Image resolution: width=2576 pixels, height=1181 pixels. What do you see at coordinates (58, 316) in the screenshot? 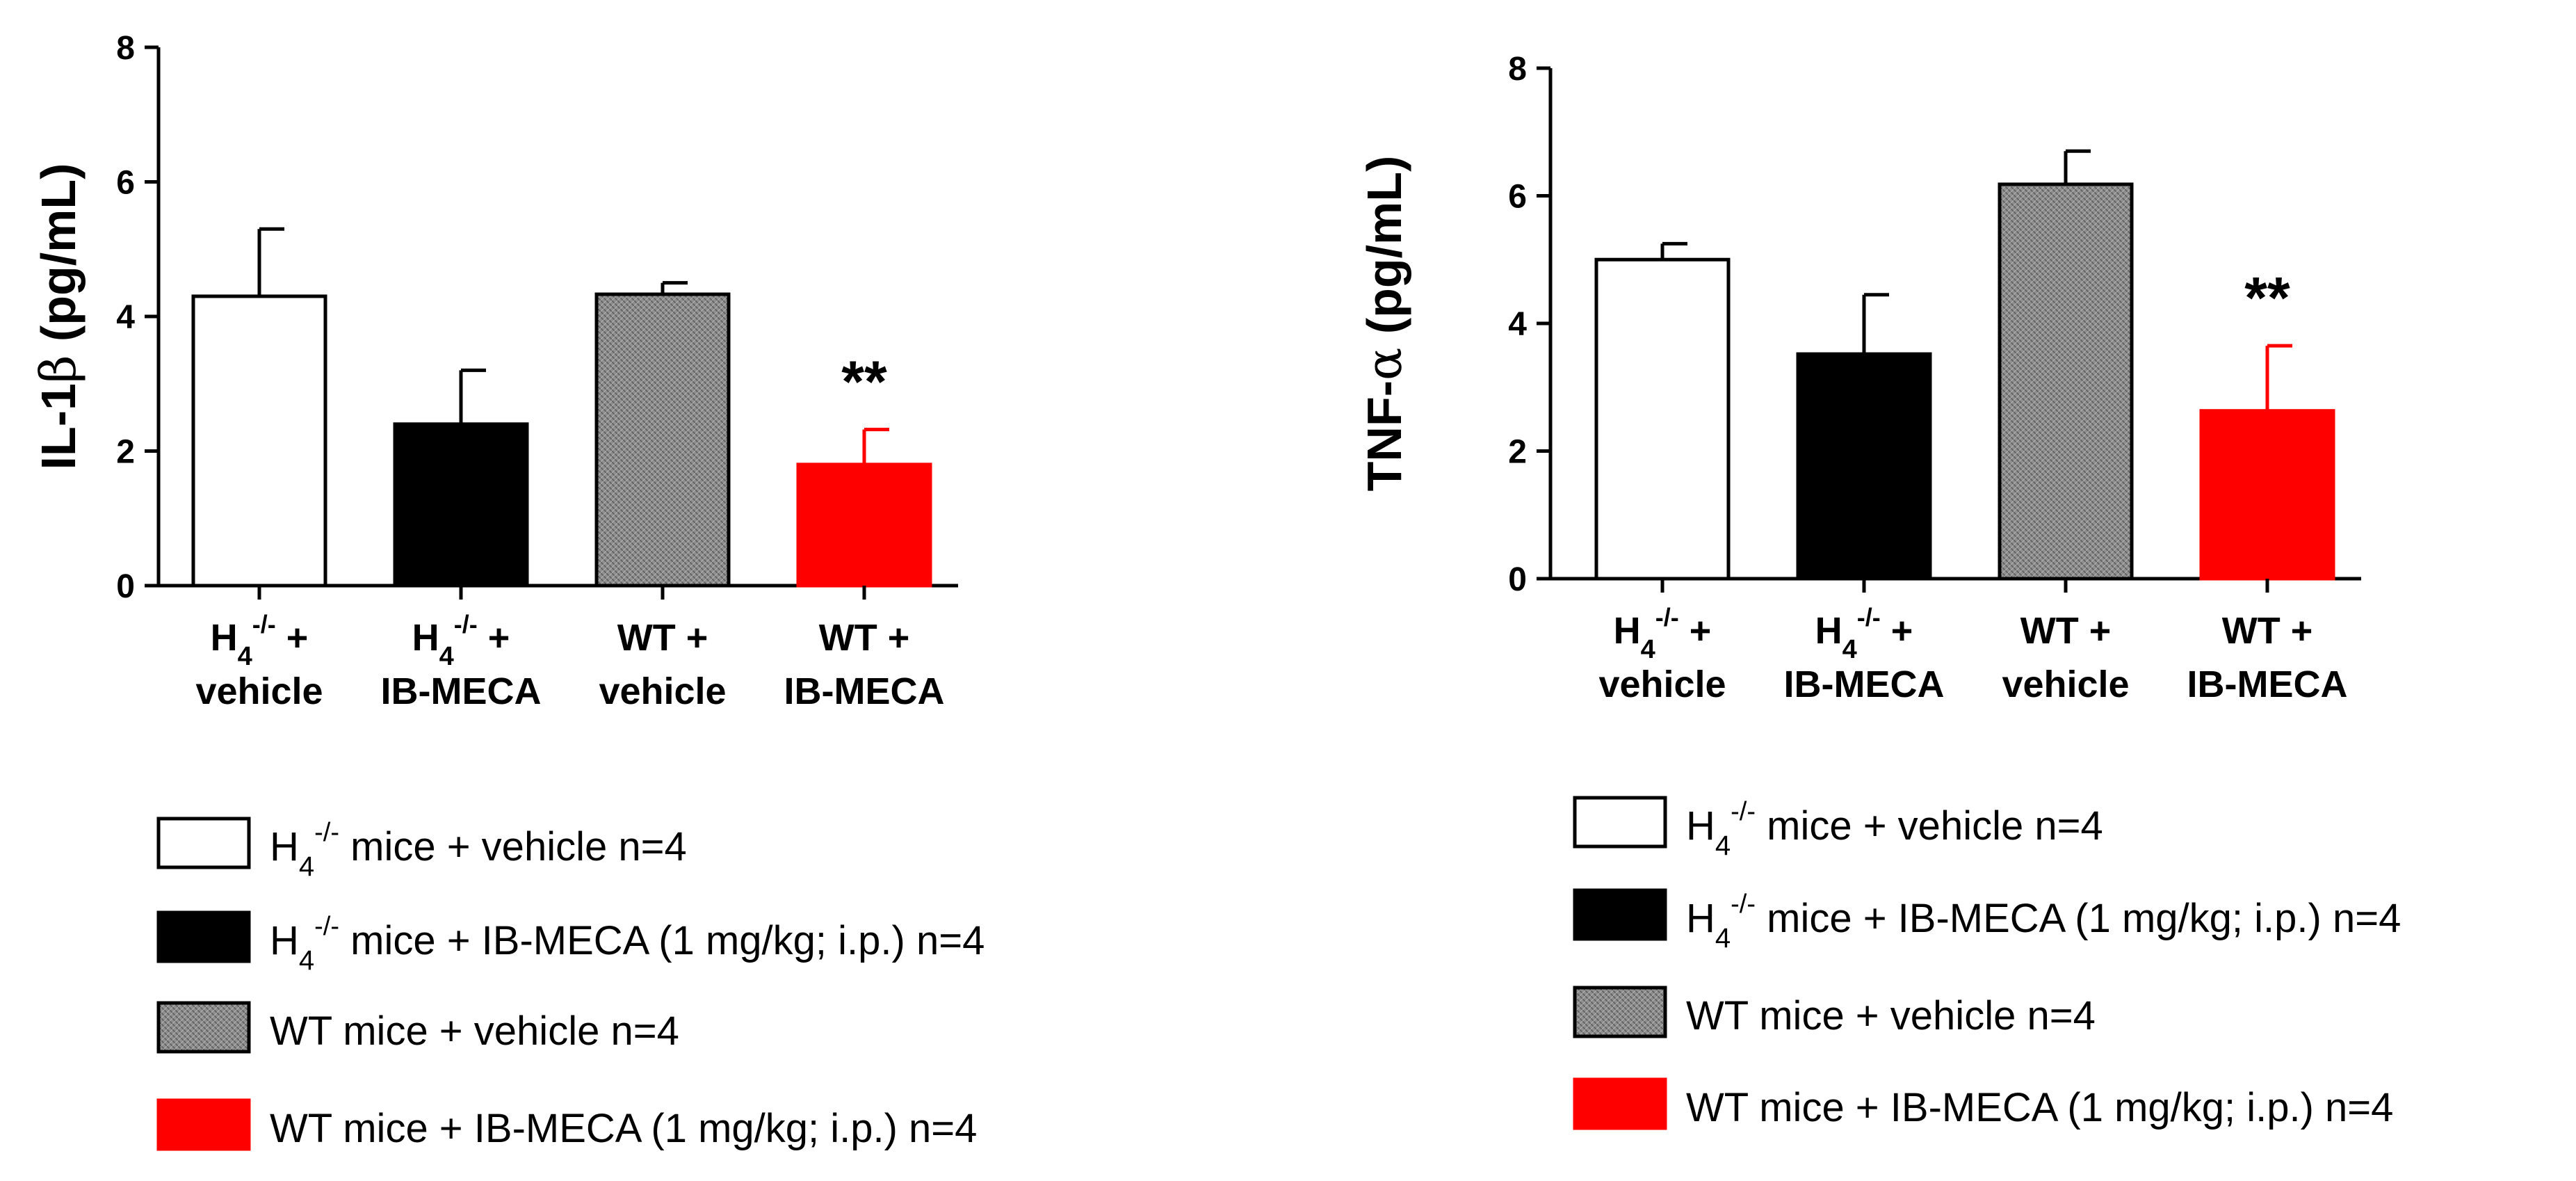
I see `y-axis-label: IL-1β (pg/mL)` at bounding box center [58, 316].